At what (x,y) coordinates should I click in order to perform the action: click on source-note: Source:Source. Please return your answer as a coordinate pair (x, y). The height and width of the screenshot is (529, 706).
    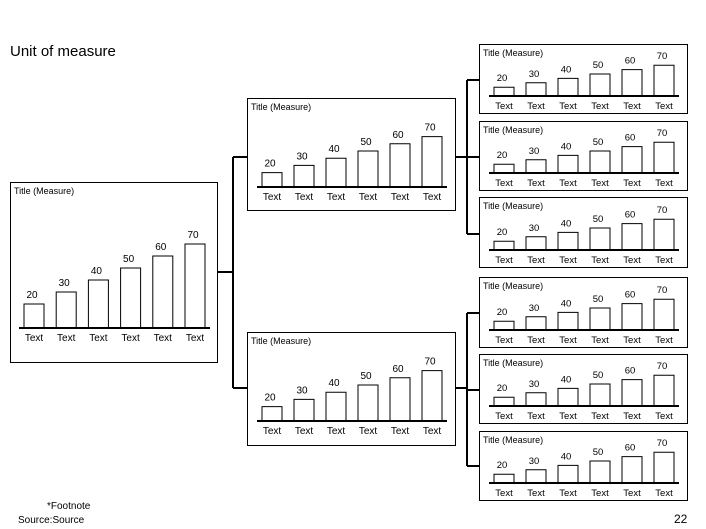
    Looking at the image, I should click on (51, 520).